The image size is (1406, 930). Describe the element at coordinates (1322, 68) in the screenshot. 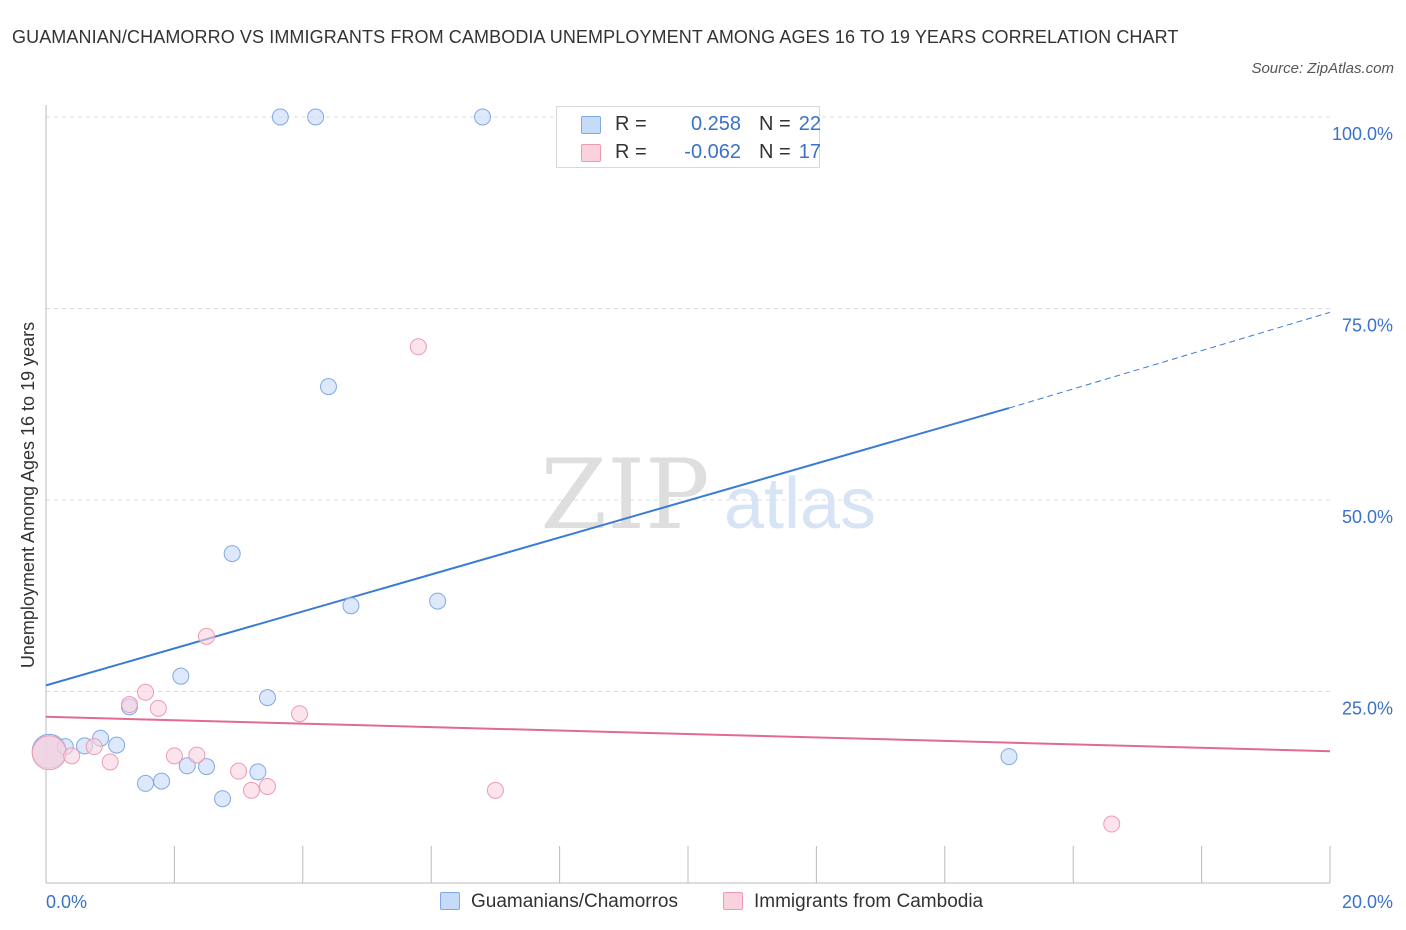

I see `chart-source: Source: ZipAtlas.com` at that location.